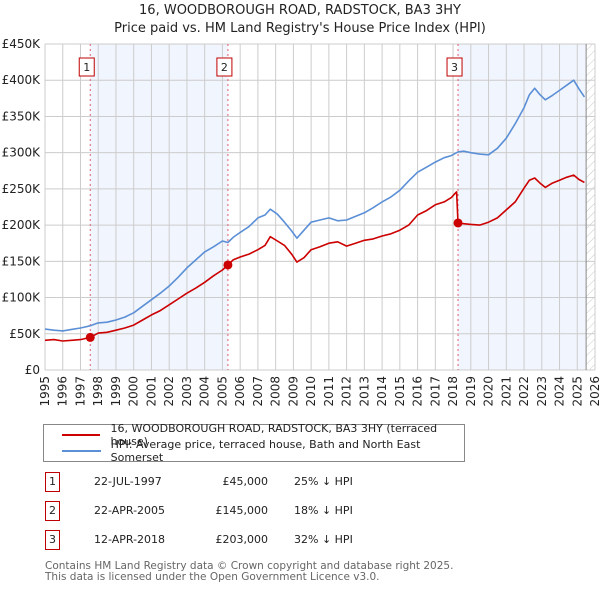  I want to click on x-tick-label: 2020, so click(489, 391).